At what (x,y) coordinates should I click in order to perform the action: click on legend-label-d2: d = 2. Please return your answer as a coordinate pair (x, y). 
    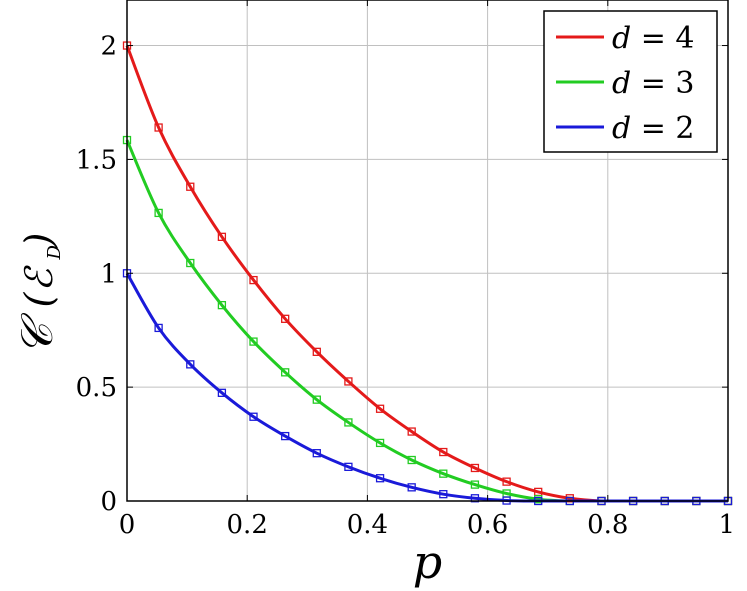
    Looking at the image, I should click on (653, 128).